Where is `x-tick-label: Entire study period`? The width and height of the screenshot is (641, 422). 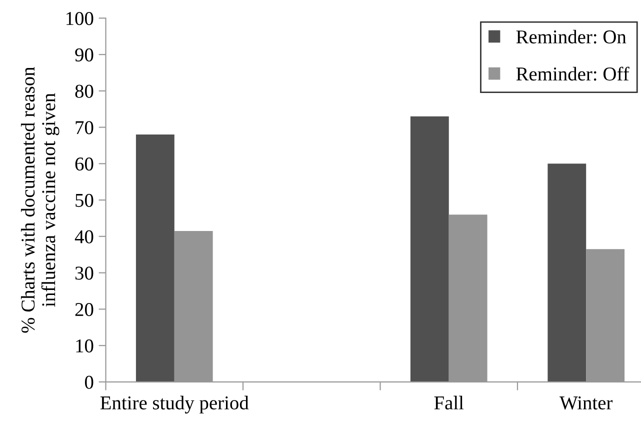 x-tick-label: Entire study period is located at coordinates (174, 405).